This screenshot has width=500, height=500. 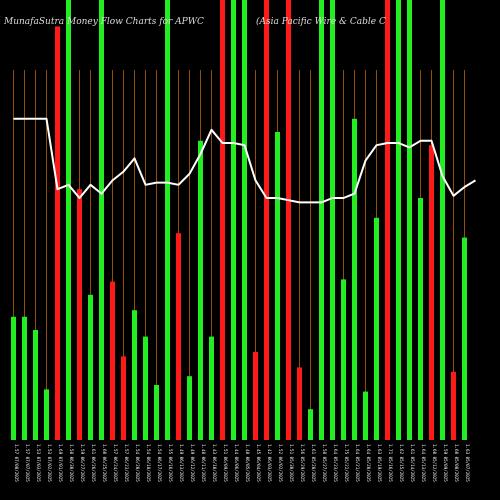 What do you see at coordinates (148, 463) in the screenshot?
I see `x-tick-label: 1.54 06/18/2025` at bounding box center [148, 463].